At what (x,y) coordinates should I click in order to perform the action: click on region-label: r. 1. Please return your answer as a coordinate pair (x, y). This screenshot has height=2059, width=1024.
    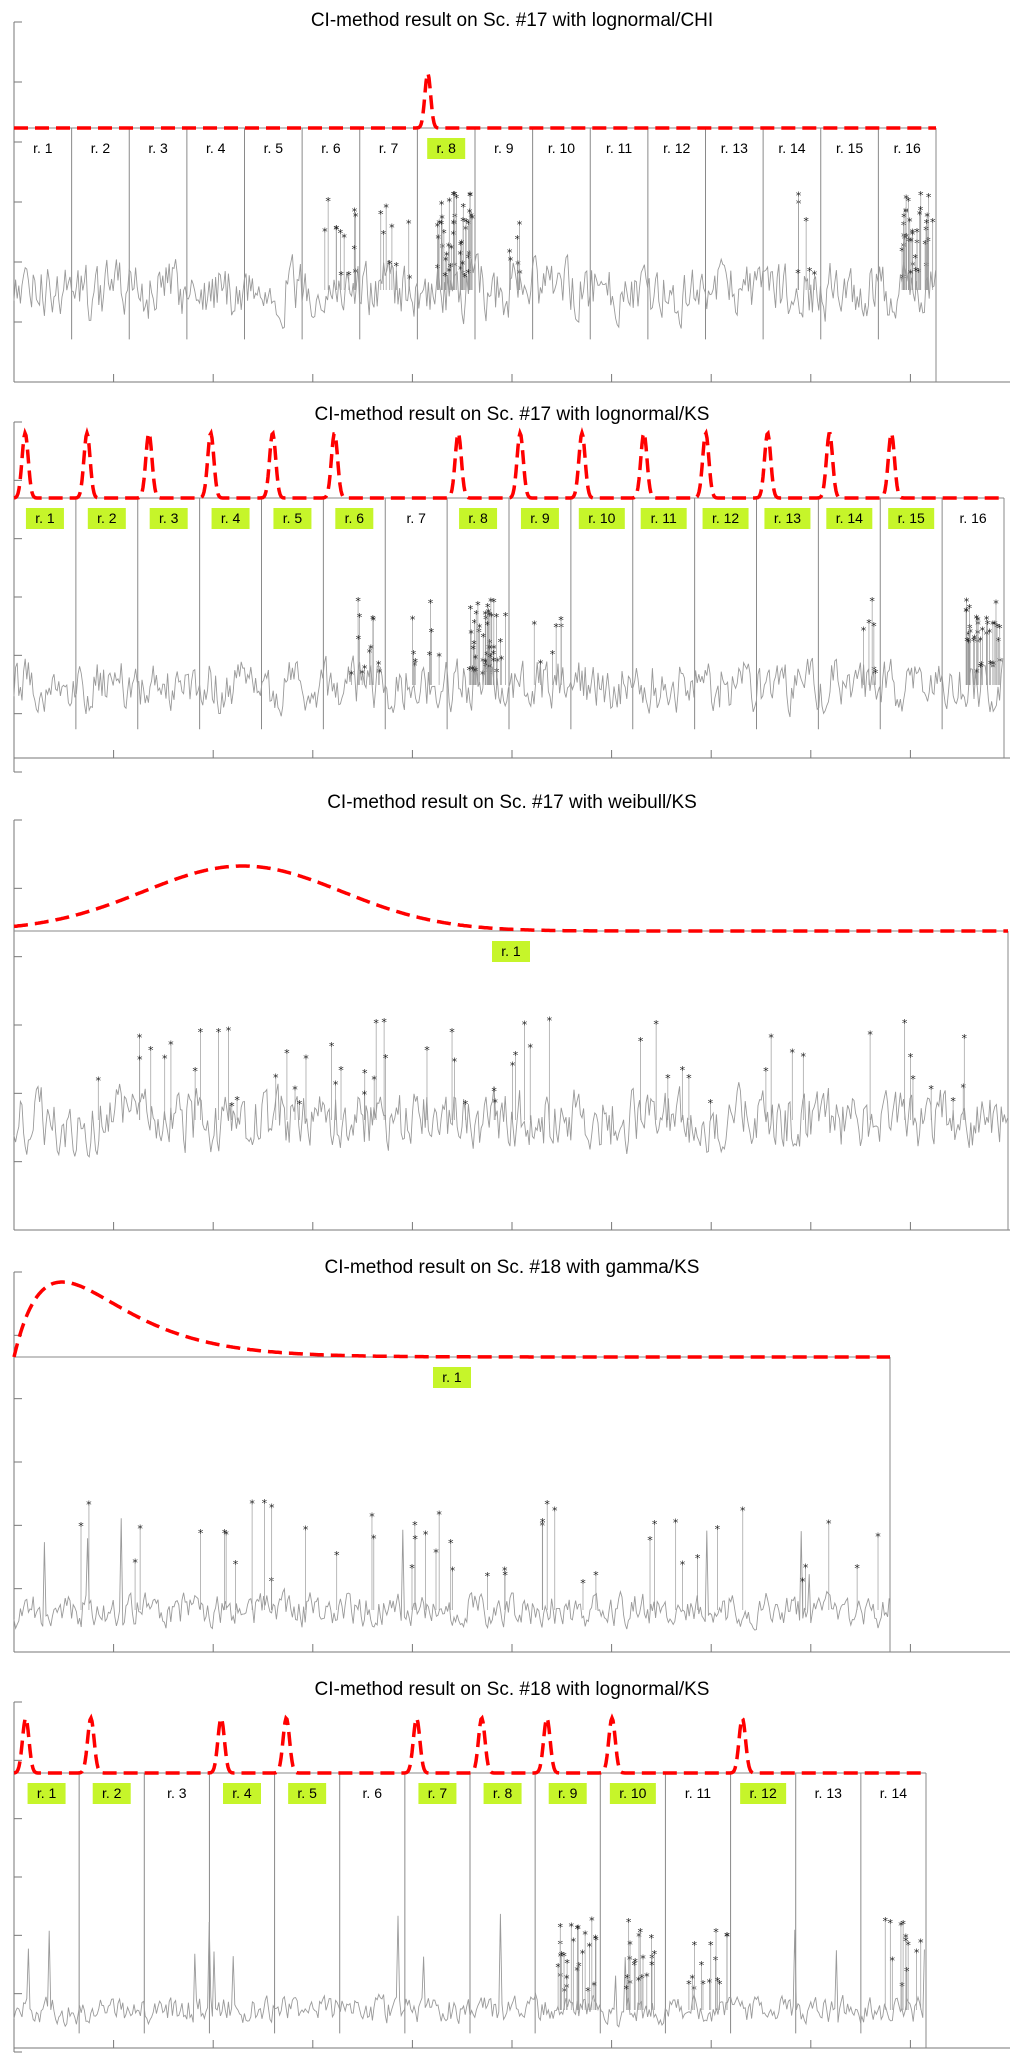
    Looking at the image, I should click on (45, 518).